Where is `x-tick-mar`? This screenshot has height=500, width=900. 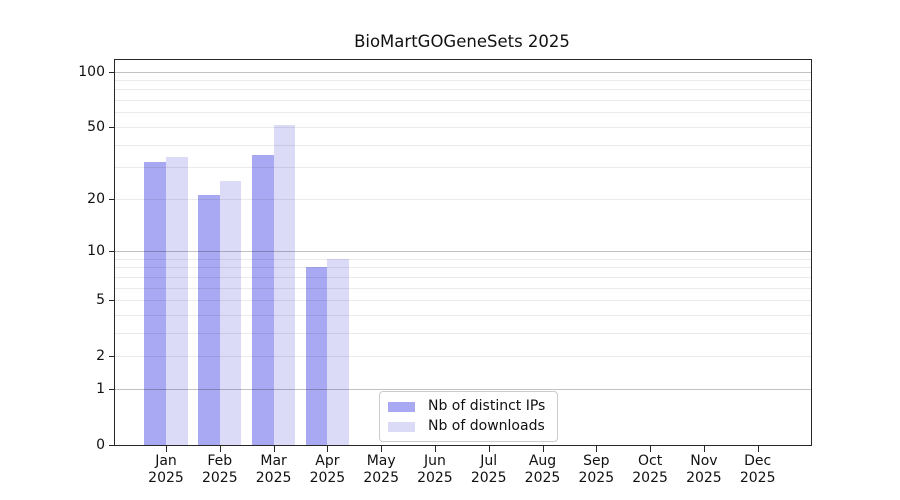
x-tick-mar is located at coordinates (274, 449).